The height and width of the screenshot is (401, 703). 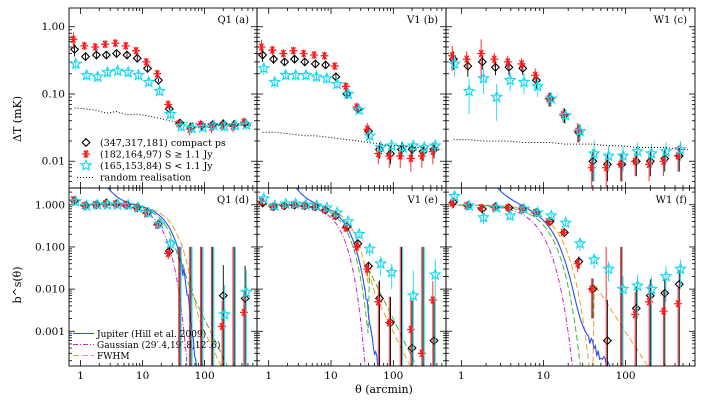 What do you see at coordinates (553, 277) in the screenshot?
I see `jupiter-curve` at bounding box center [553, 277].